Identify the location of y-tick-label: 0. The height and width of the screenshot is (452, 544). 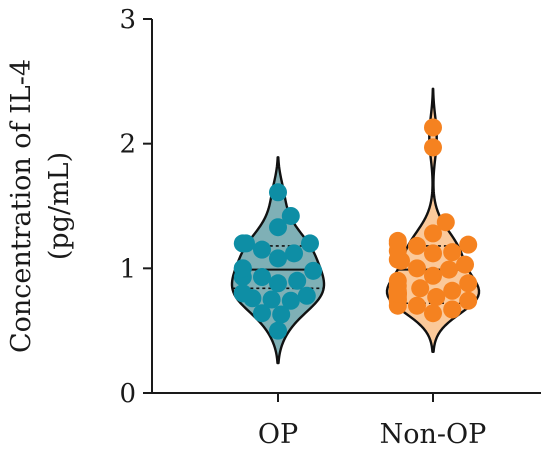
(127, 394).